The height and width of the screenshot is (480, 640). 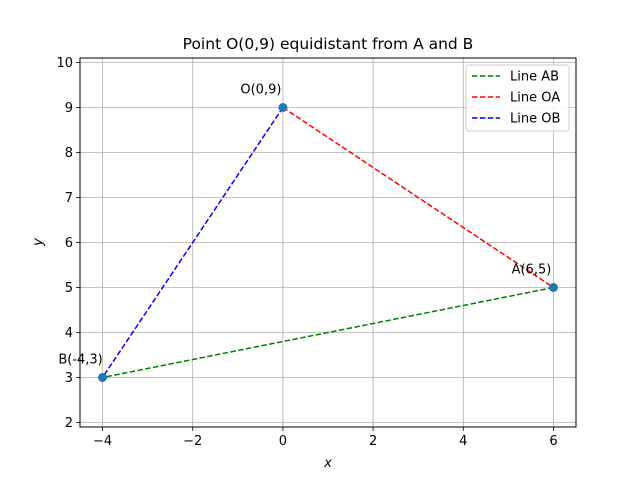 I want to click on x-tick-label: −2, so click(x=192, y=441).